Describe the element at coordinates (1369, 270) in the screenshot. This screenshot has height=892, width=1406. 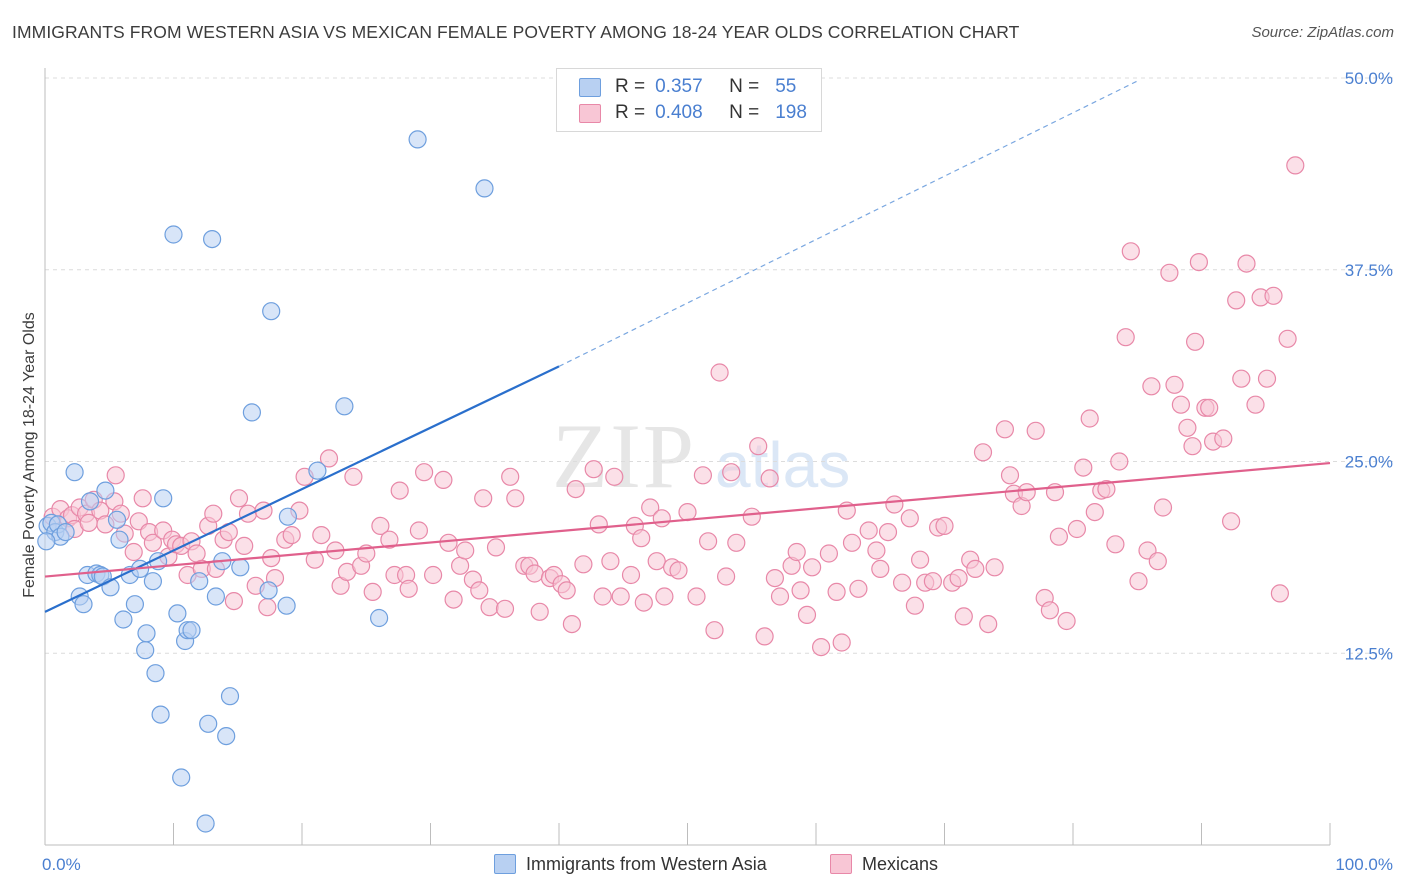
I see `y-tick-label: 37.5%` at that location.